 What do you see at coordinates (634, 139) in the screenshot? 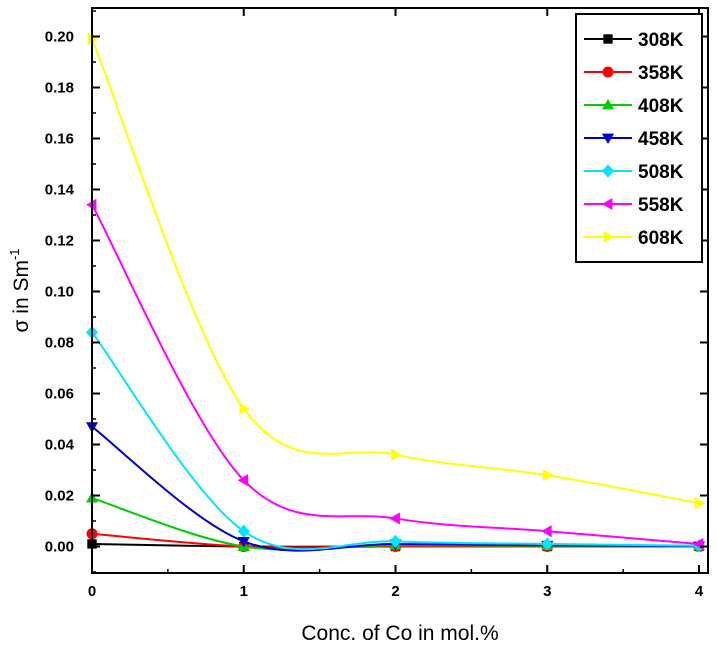
I see `legend-item-458K: 458K` at bounding box center [634, 139].